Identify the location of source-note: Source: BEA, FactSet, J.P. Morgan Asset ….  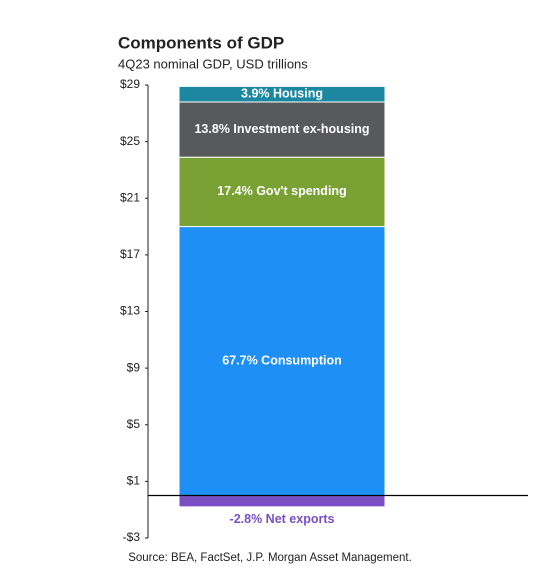
(270, 558).